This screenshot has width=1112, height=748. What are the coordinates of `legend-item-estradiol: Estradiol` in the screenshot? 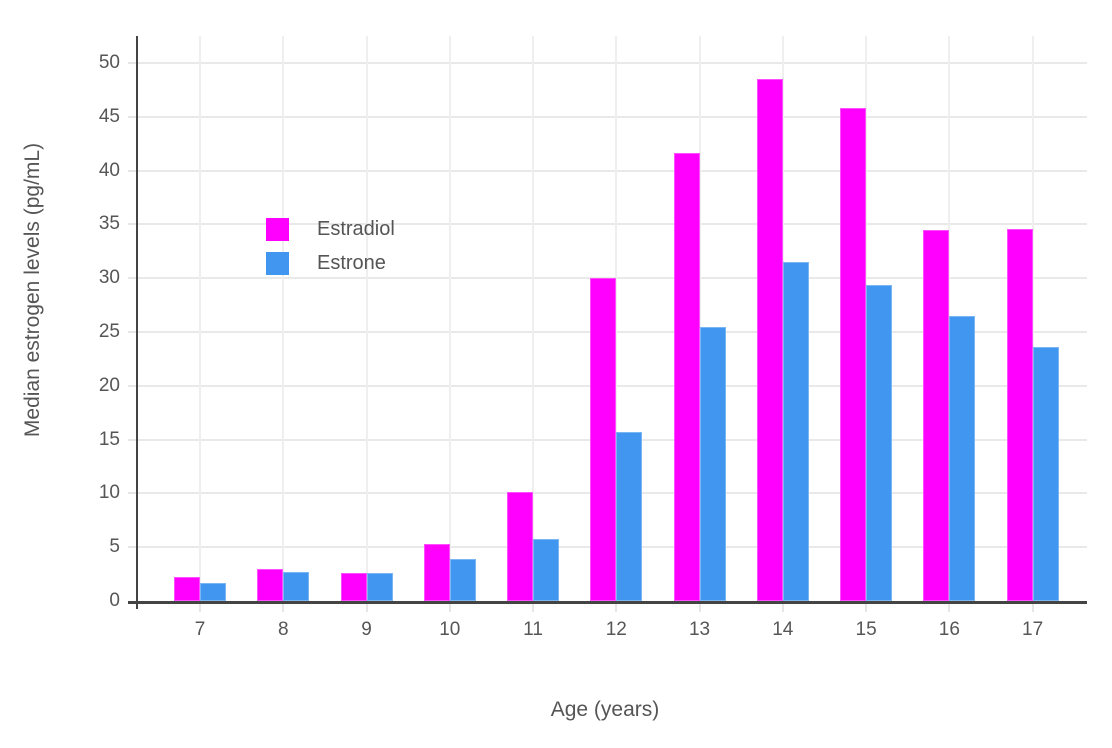 It's located at (330, 229).